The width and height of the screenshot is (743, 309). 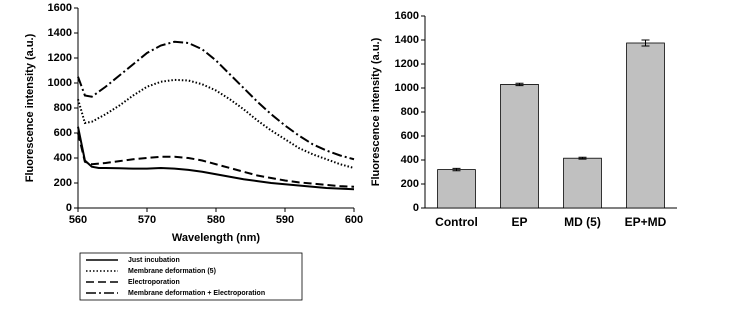 What do you see at coordinates (78, 220) in the screenshot?
I see `x-tick-label: 560` at bounding box center [78, 220].